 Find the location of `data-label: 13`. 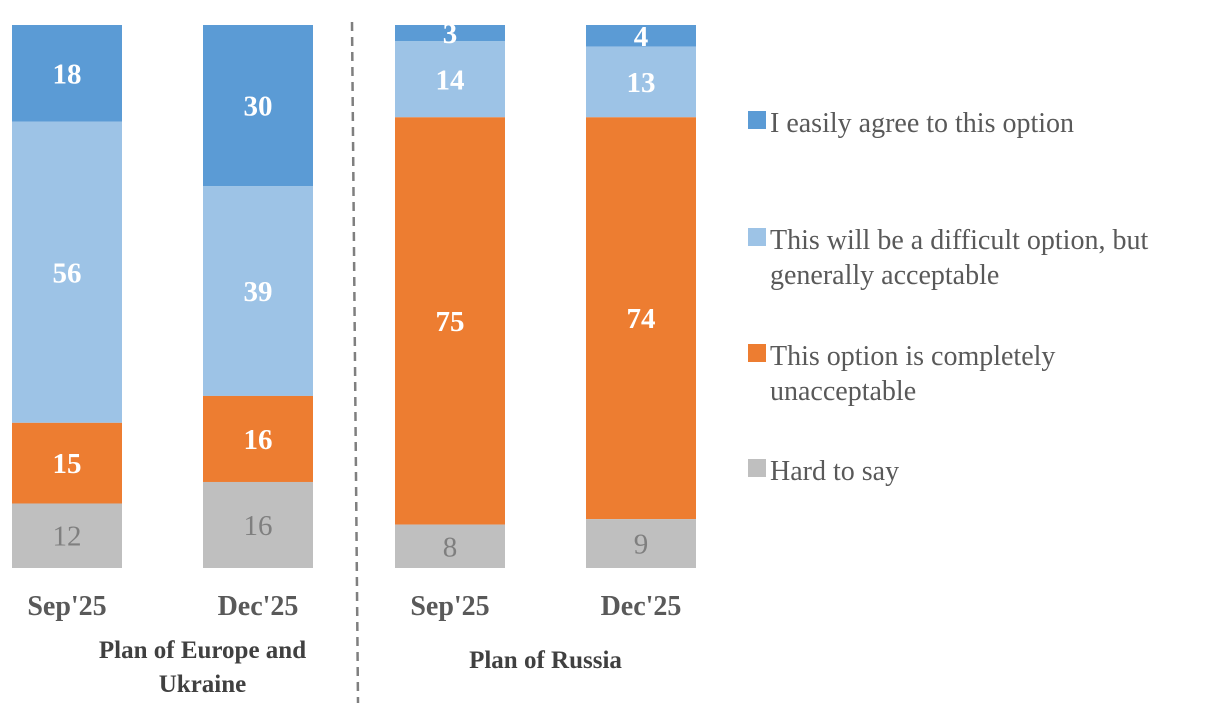

data-label: 13 is located at coordinates (641, 83).